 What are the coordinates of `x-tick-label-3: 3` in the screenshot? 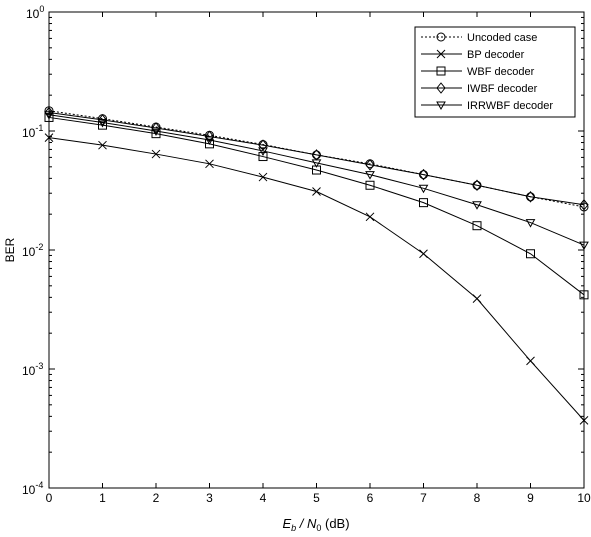 It's located at (209, 498).